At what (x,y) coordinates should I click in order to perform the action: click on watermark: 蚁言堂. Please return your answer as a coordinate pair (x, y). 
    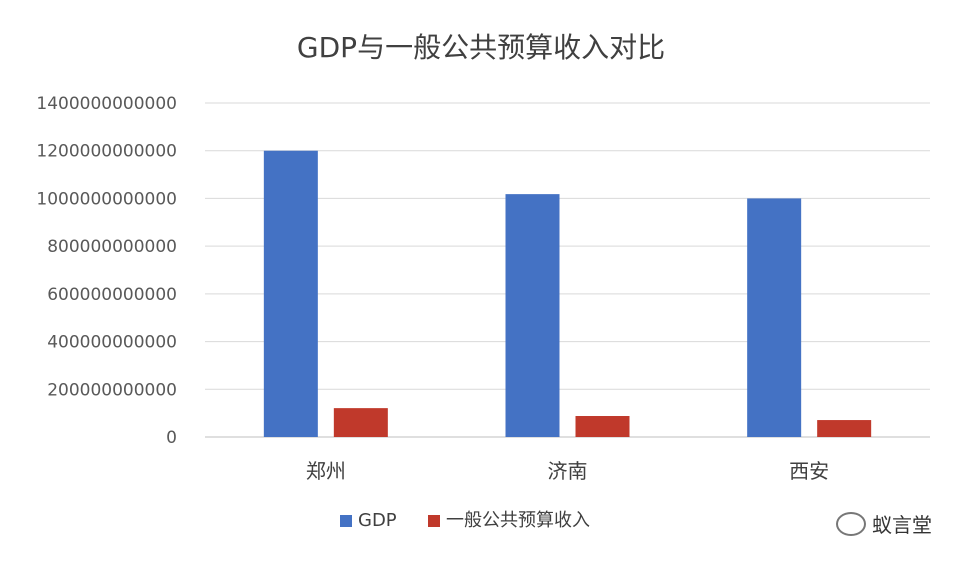
    Looking at the image, I should click on (884, 523).